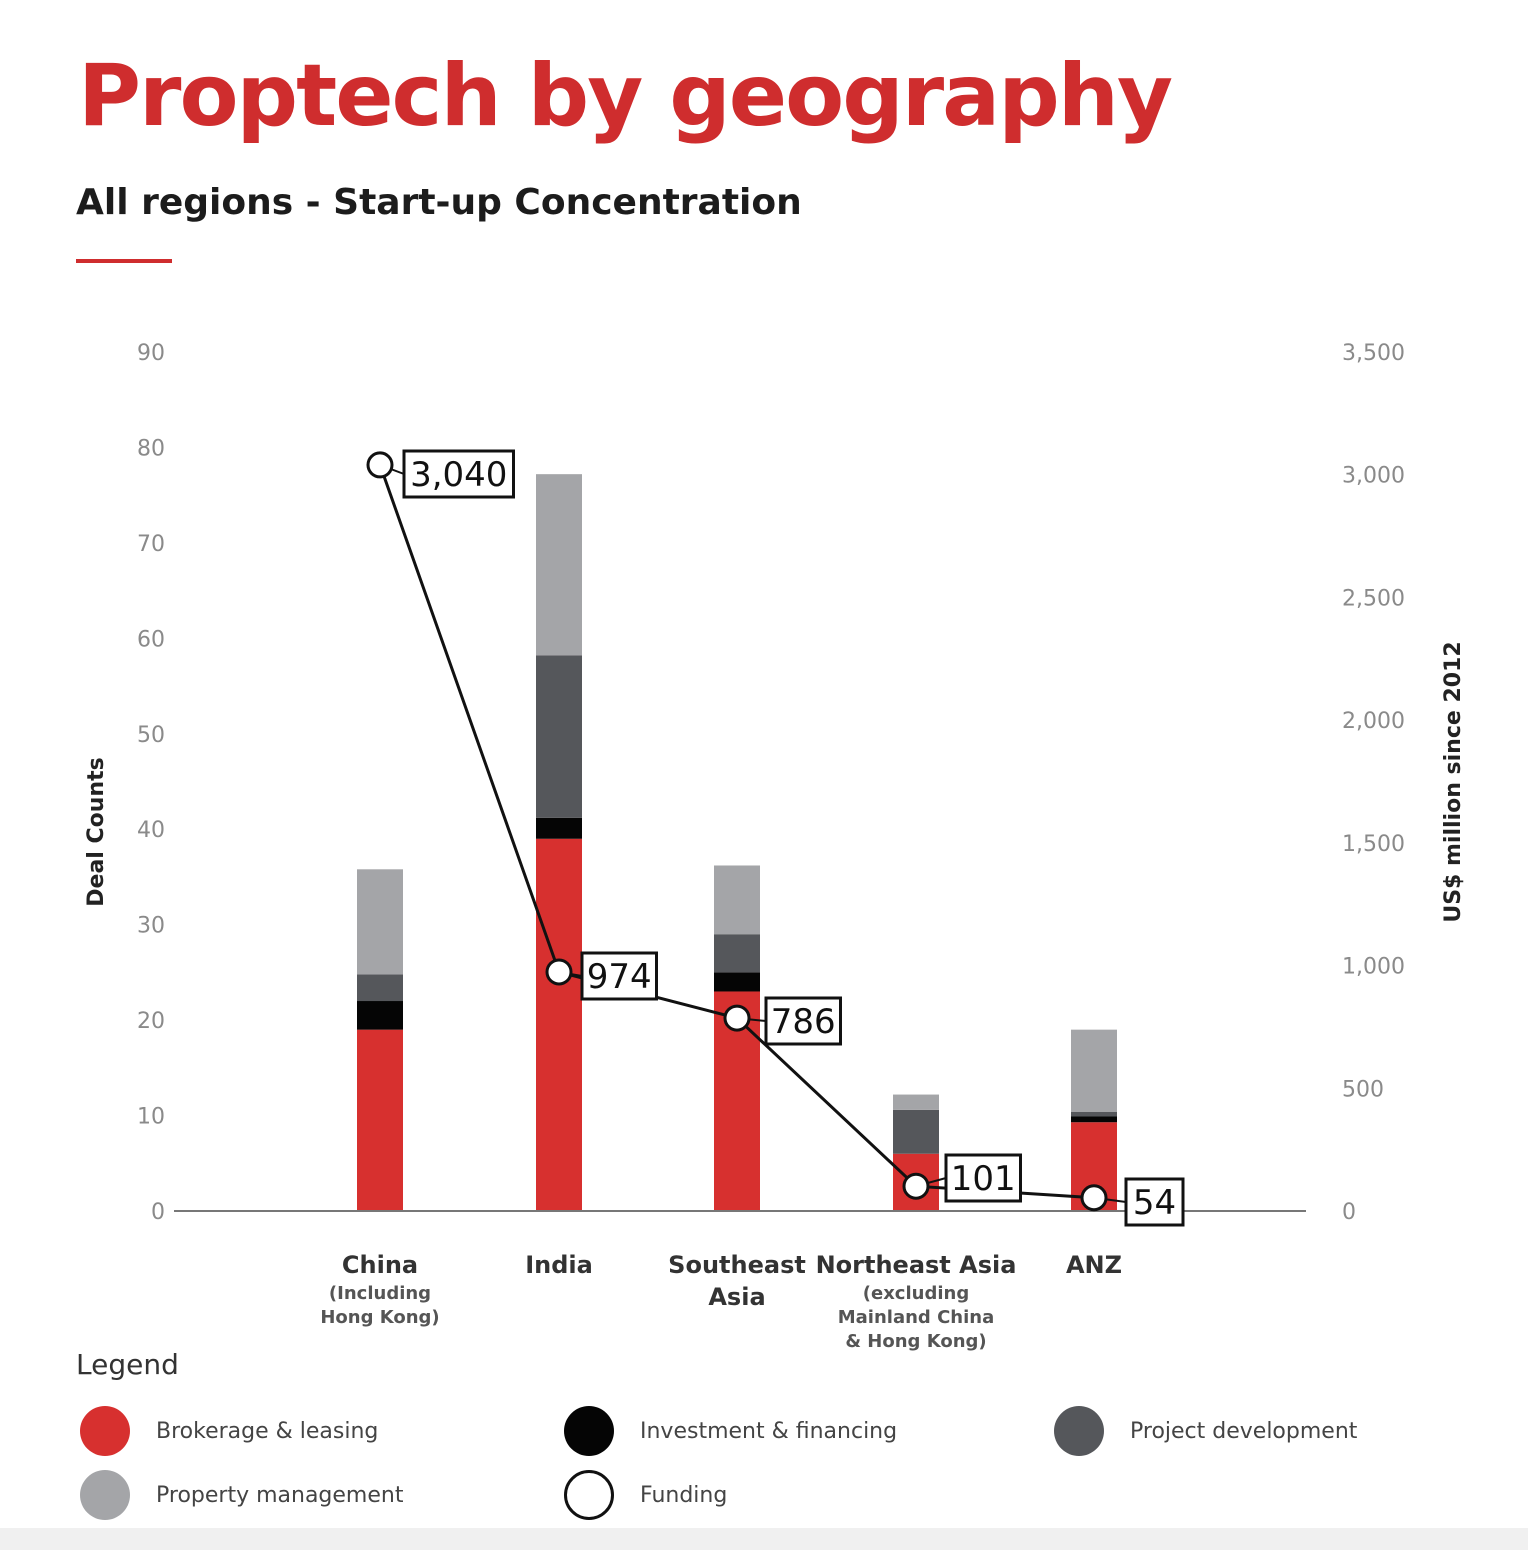 The height and width of the screenshot is (1550, 1528). What do you see at coordinates (625, 96) in the screenshot?
I see `chart-title: Proptech by geography` at bounding box center [625, 96].